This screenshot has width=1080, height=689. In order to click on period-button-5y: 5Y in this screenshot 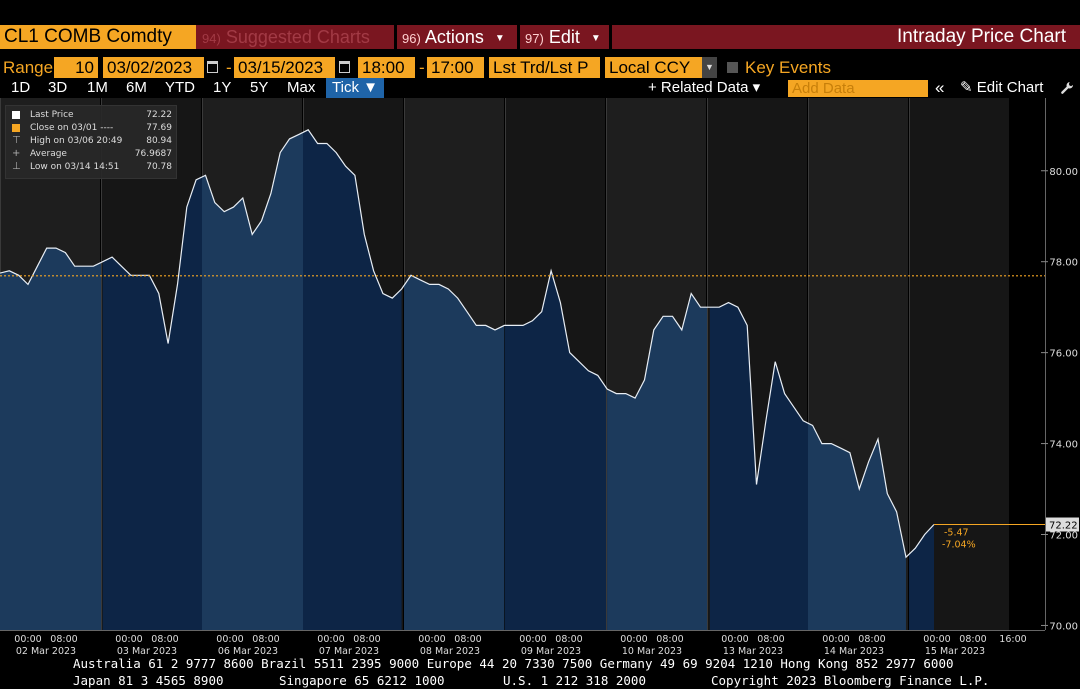, I will do `click(259, 87)`.